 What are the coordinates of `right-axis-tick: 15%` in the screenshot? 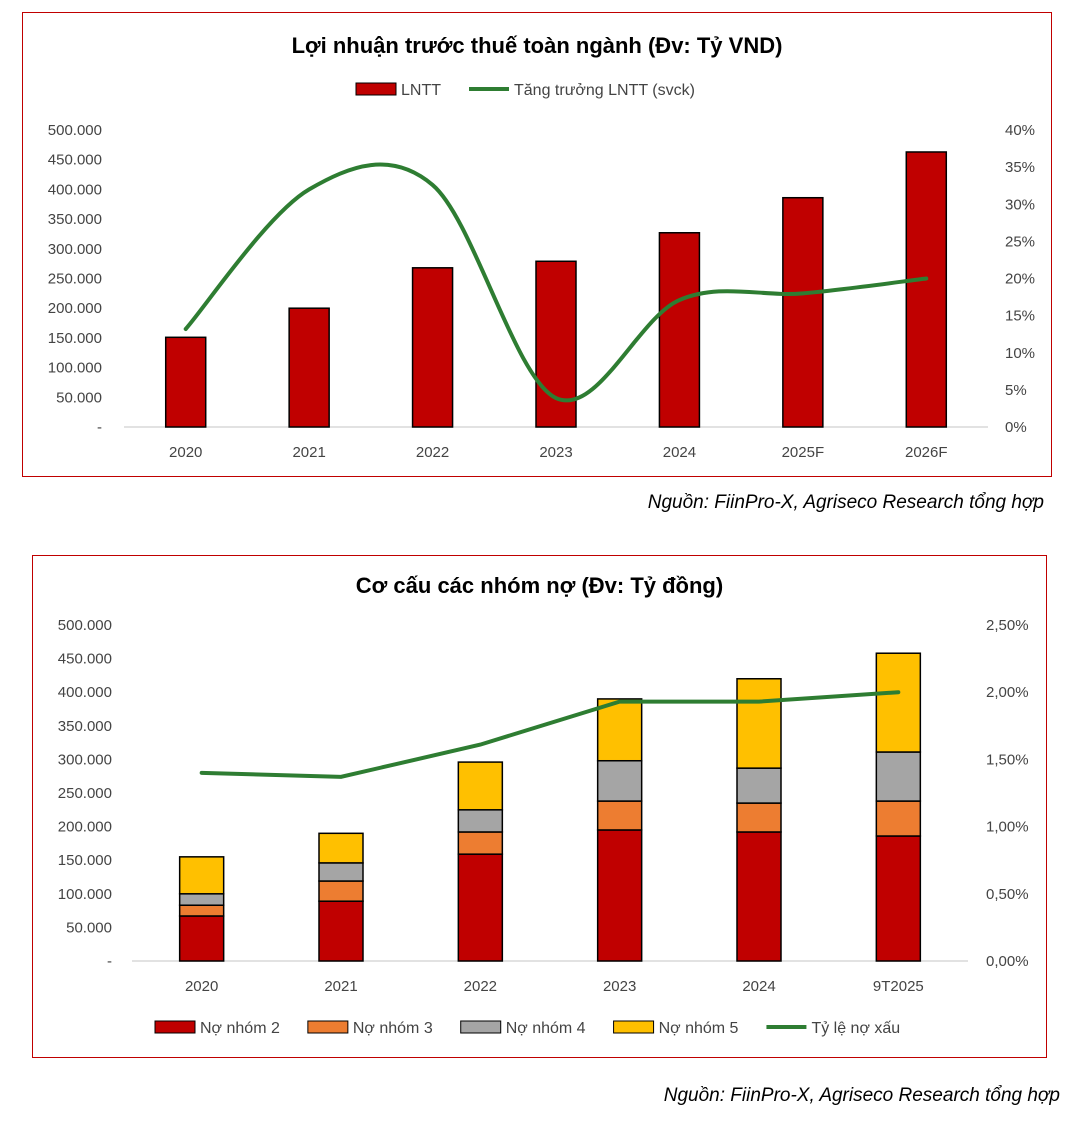 It's located at (1020, 316).